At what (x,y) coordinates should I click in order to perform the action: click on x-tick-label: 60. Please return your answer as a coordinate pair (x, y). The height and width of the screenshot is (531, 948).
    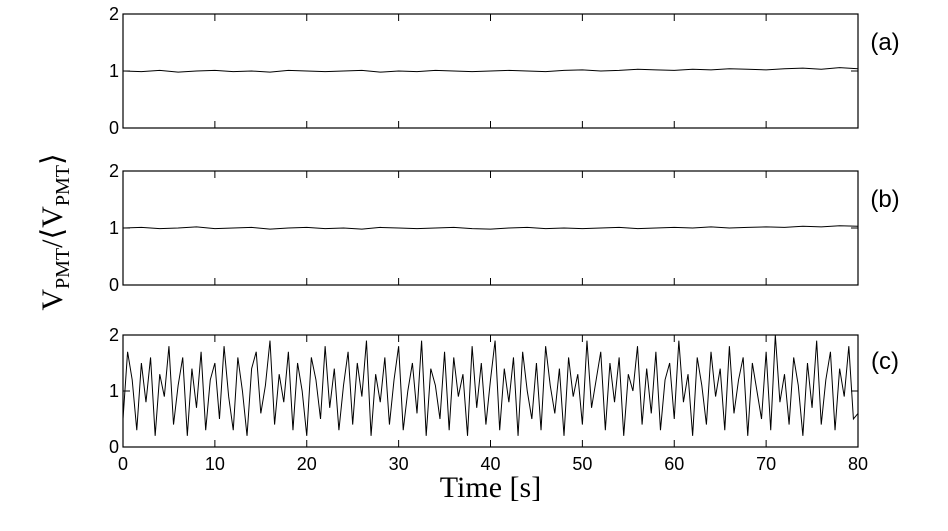
    Looking at the image, I should click on (674, 464).